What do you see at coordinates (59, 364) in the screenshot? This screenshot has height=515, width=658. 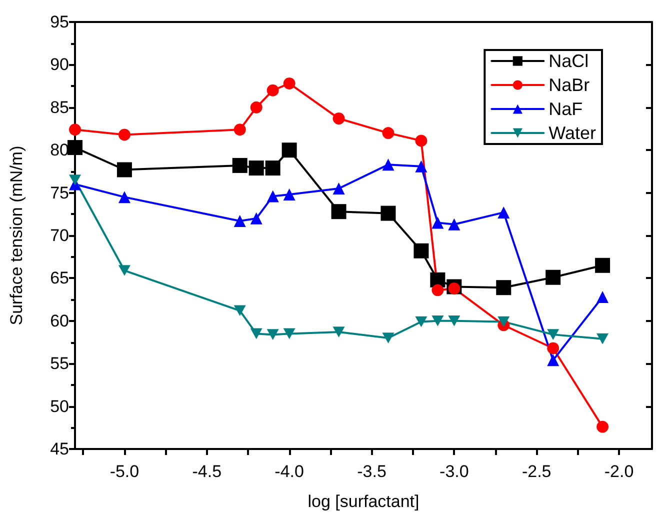 I see `y-tick-label: 55` at bounding box center [59, 364].